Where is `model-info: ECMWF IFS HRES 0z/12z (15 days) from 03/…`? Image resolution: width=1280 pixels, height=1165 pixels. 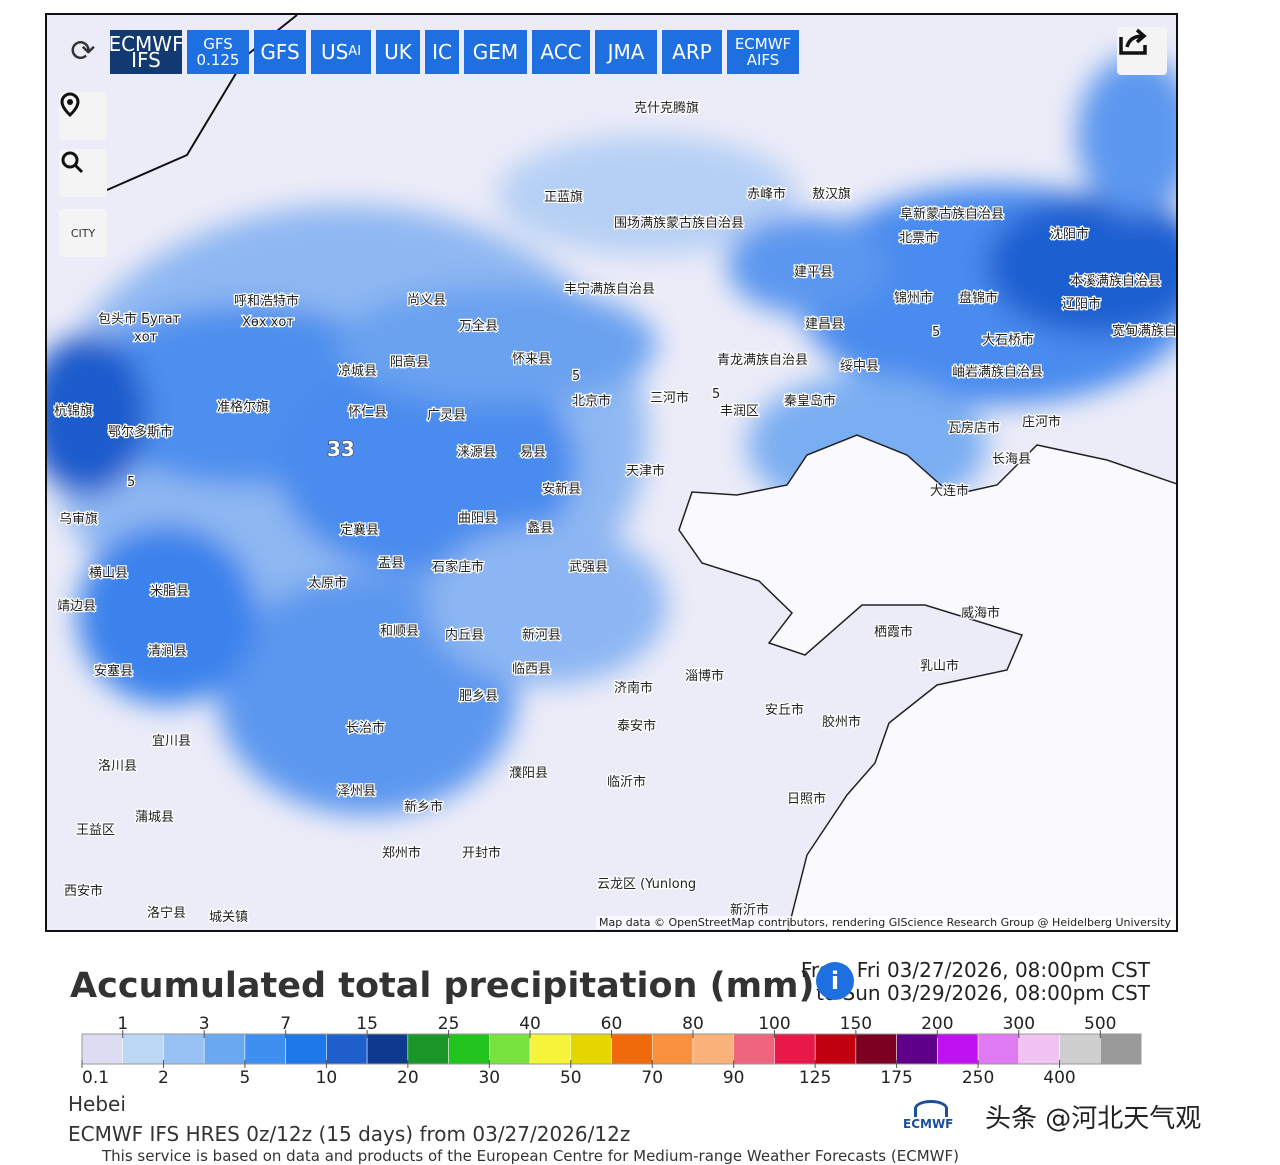 model-info: ECMWF IFS HRES 0z/12z (15 days) from 03/… is located at coordinates (349, 1134).